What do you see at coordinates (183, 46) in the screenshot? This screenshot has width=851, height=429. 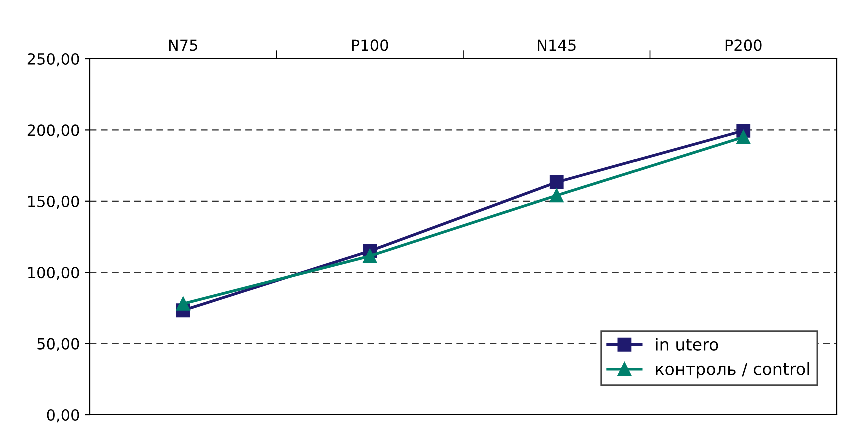 I see `x-tick-label: N75` at bounding box center [183, 46].